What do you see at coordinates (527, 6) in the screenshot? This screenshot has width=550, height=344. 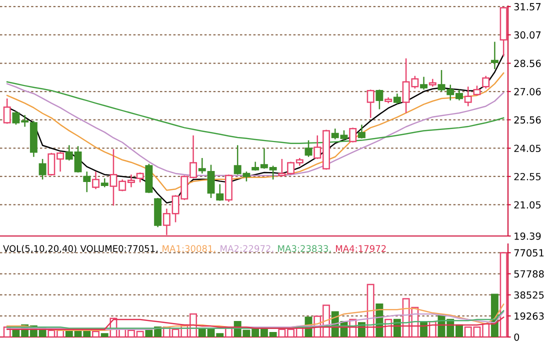 I see `y-tick-label: 31.57` at bounding box center [527, 6].